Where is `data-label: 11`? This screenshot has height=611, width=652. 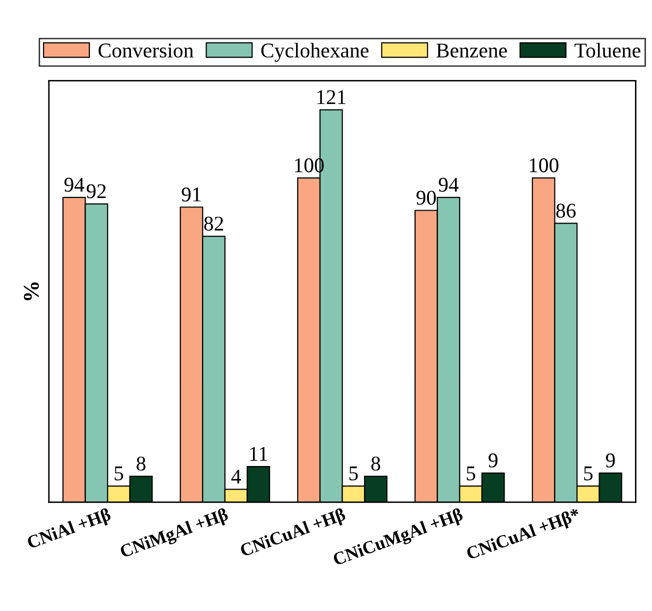 data-label: 11 is located at coordinates (259, 453).